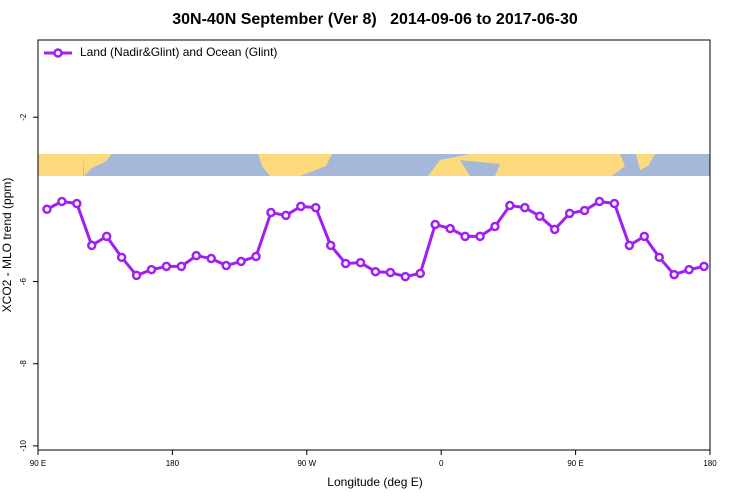 This screenshot has height=500, width=750. What do you see at coordinates (7, 245) in the screenshot?
I see `y-axis-label: XCO2 - MLO trend (ppm)` at bounding box center [7, 245].